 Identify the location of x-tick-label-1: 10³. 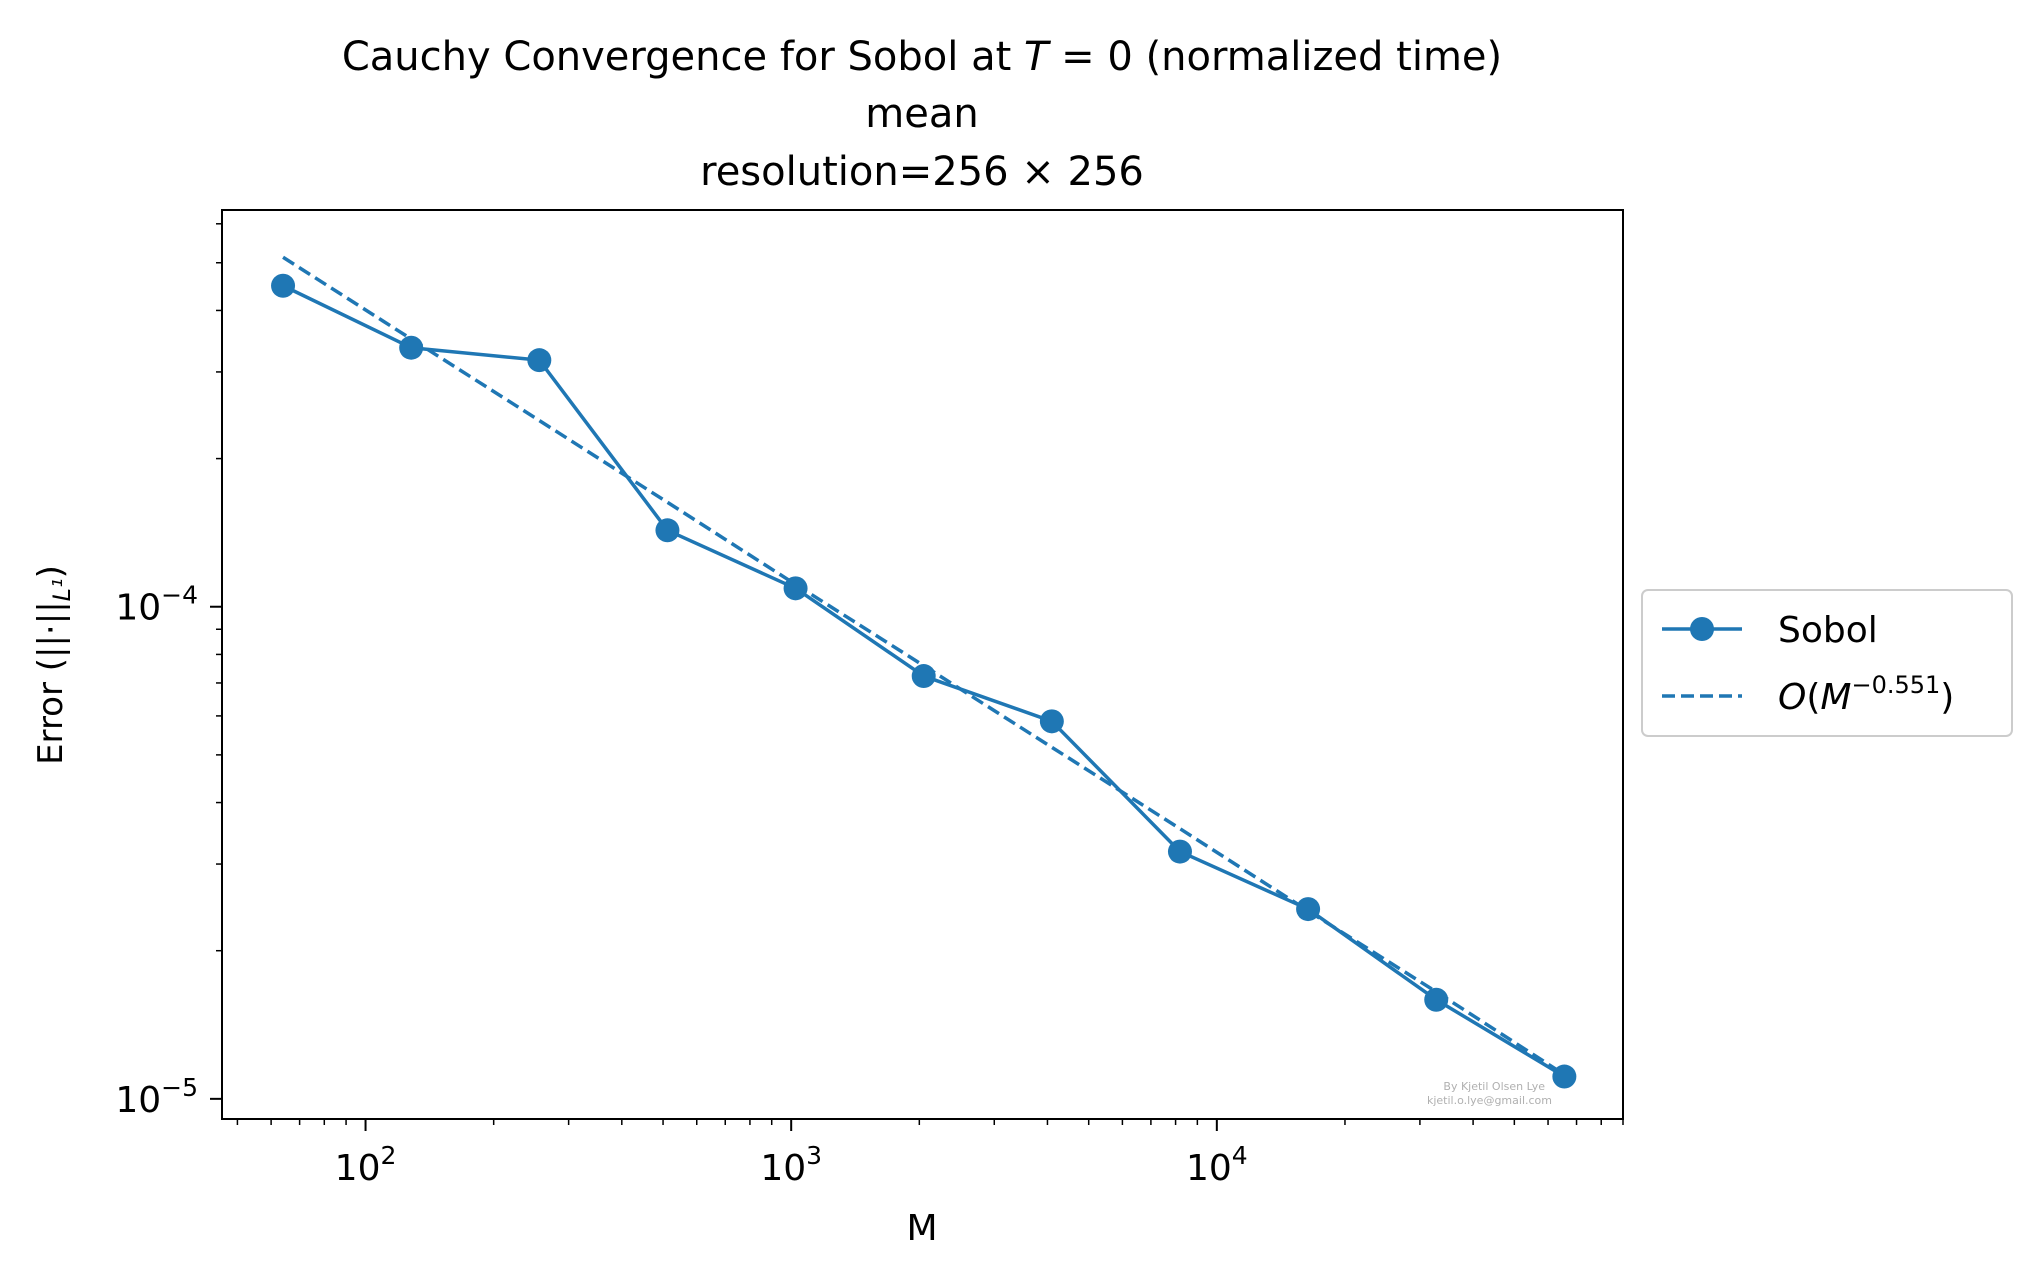
(791, 1165).